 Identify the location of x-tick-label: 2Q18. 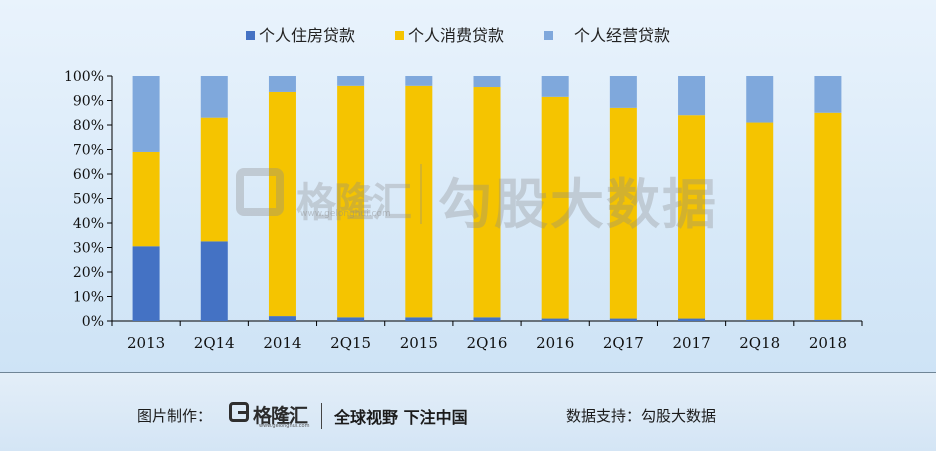
(759, 343).